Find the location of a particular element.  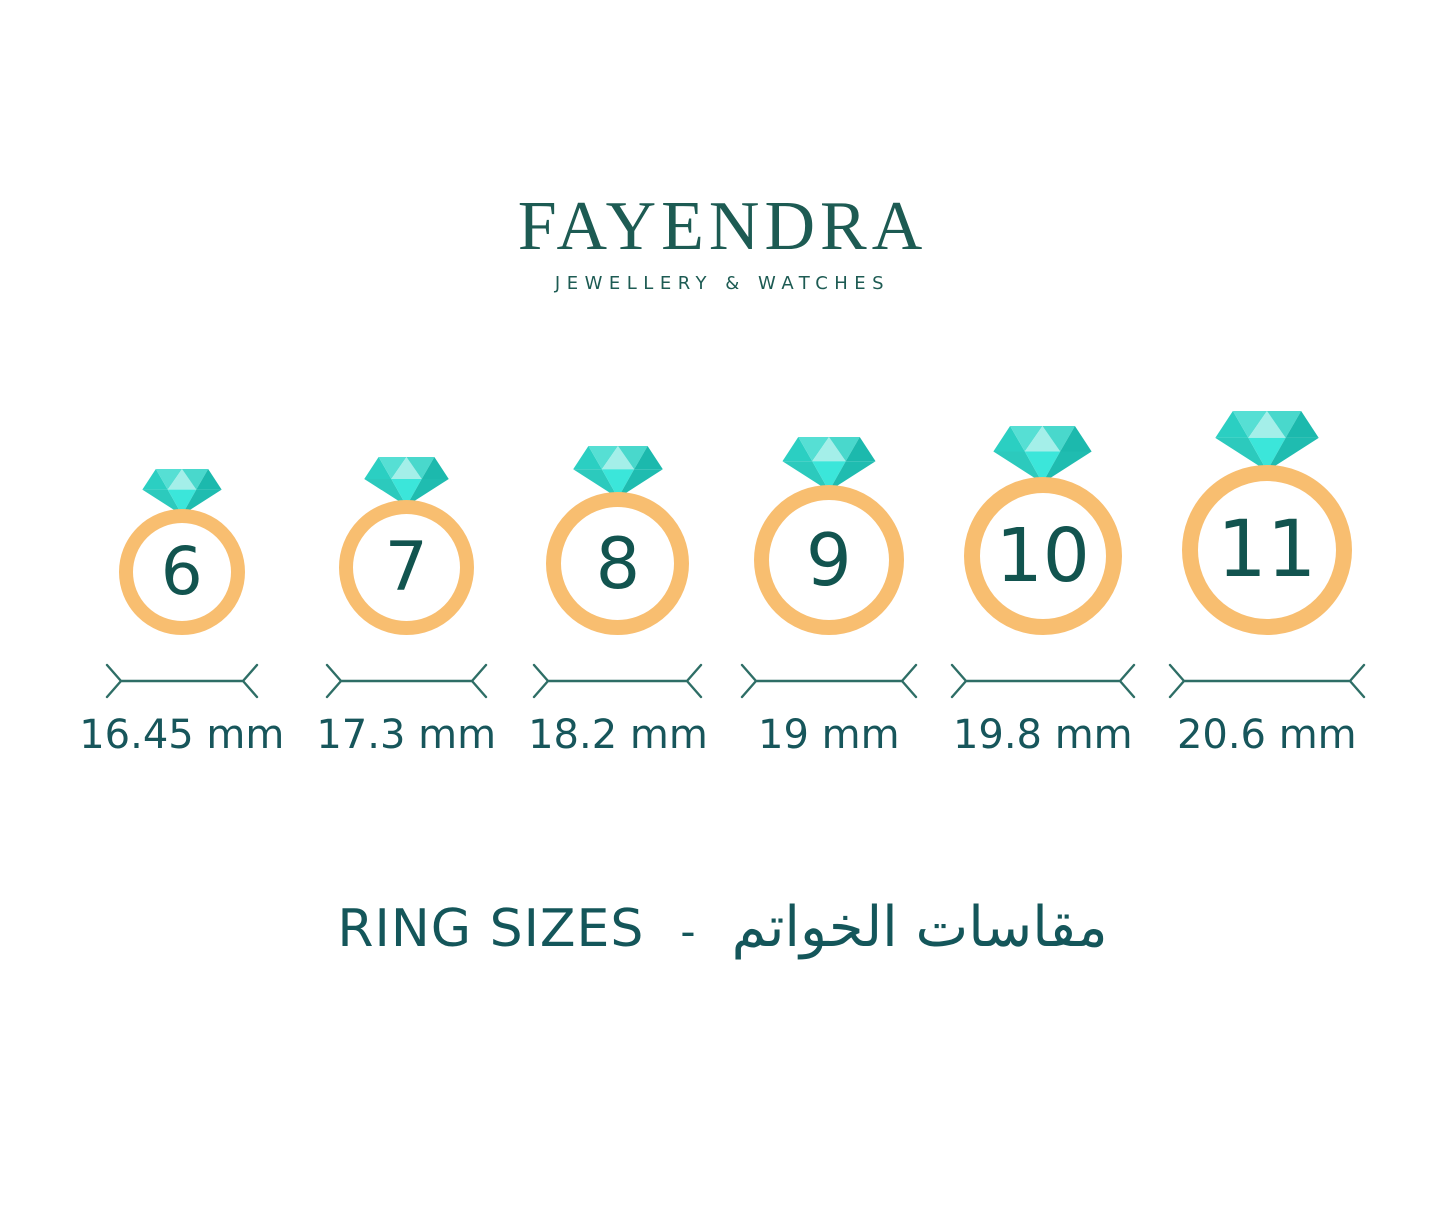

ring-item: 8 18.2 mm is located at coordinates (618, 602).